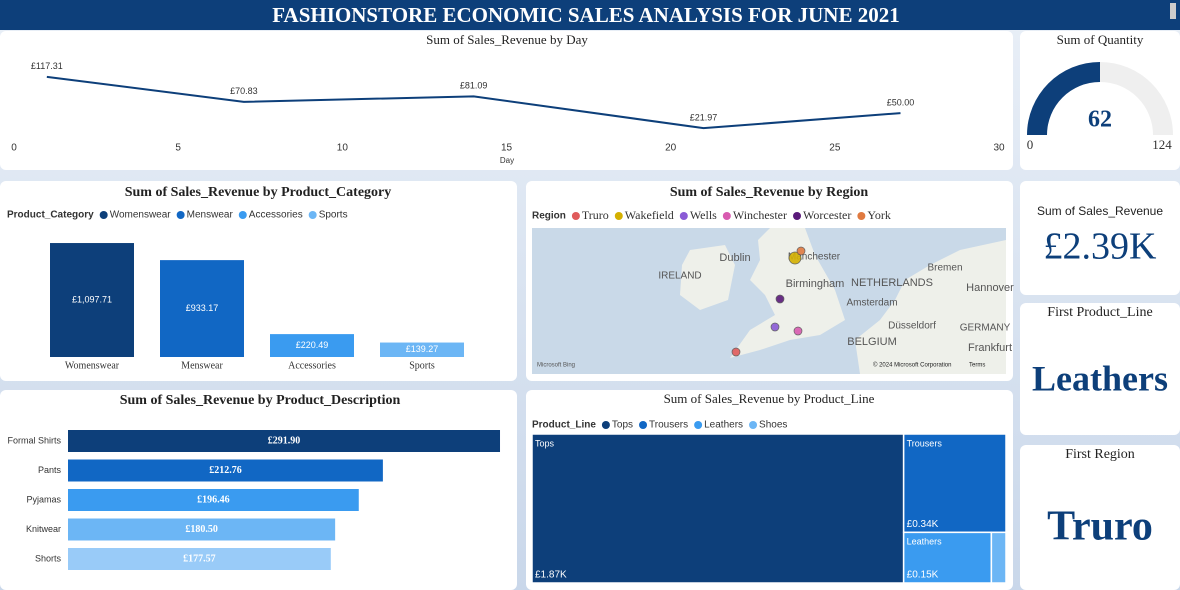 This screenshot has height=590, width=1180. Describe the element at coordinates (244, 91) in the screenshot. I see `data-label: £70.83` at that location.